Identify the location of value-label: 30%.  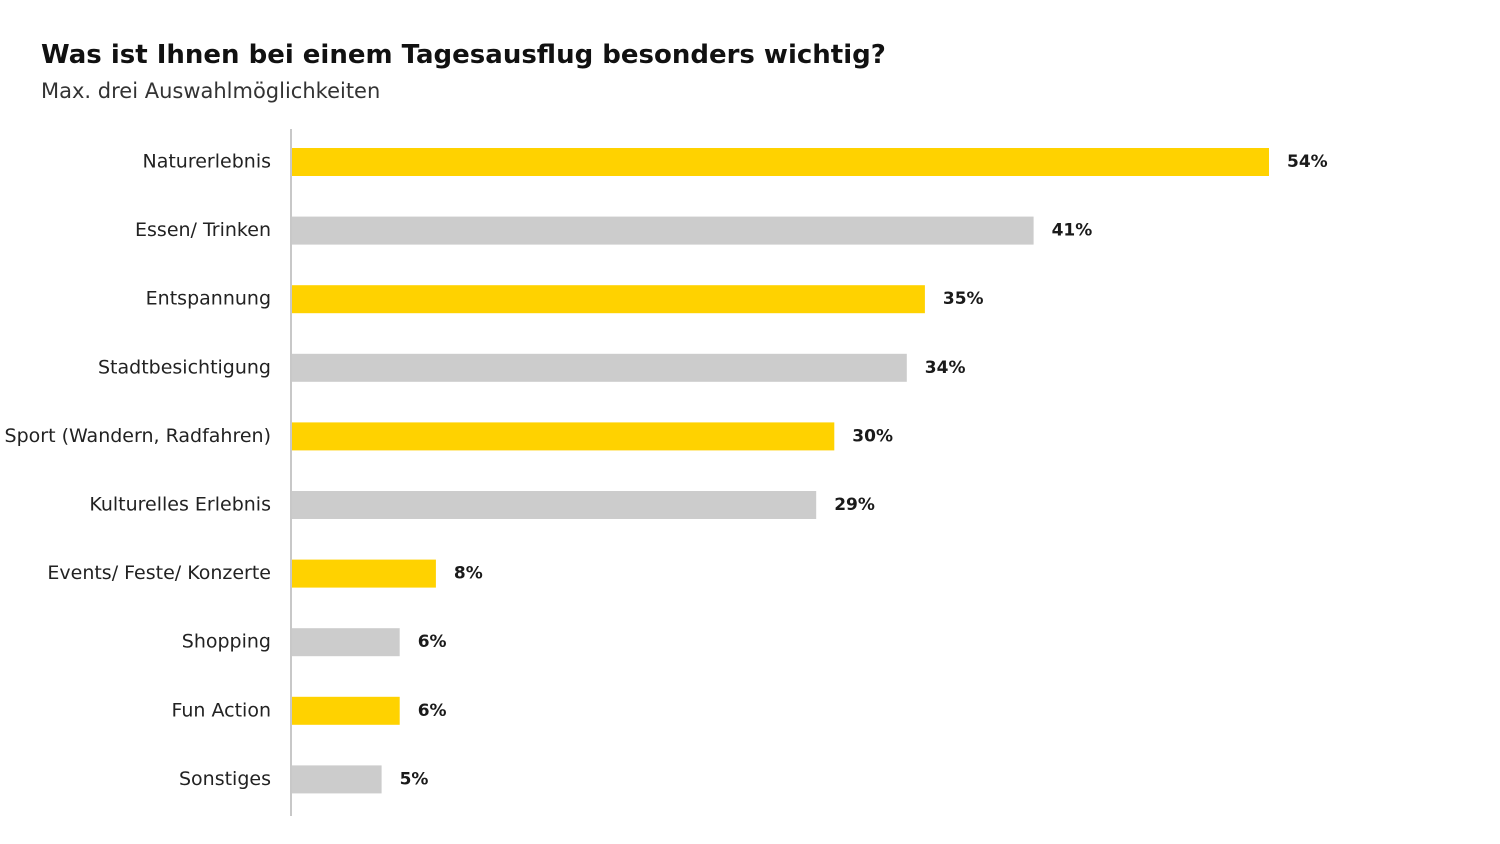
(872, 436).